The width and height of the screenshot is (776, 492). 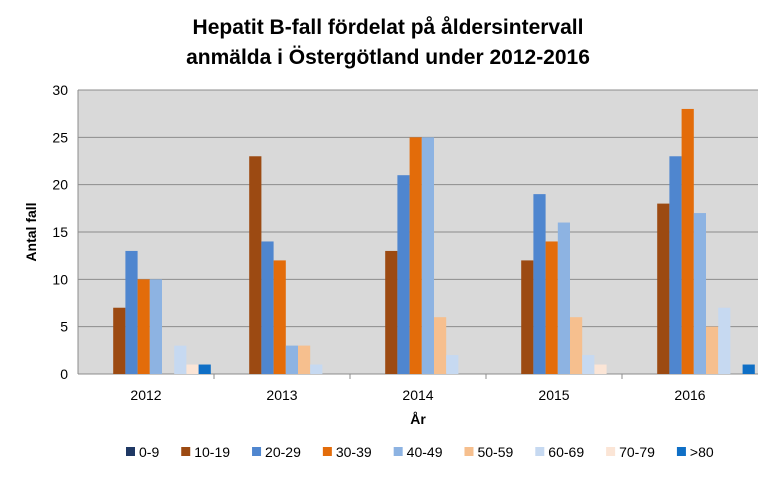 I want to click on legend-label: 60-69, so click(x=566, y=452).